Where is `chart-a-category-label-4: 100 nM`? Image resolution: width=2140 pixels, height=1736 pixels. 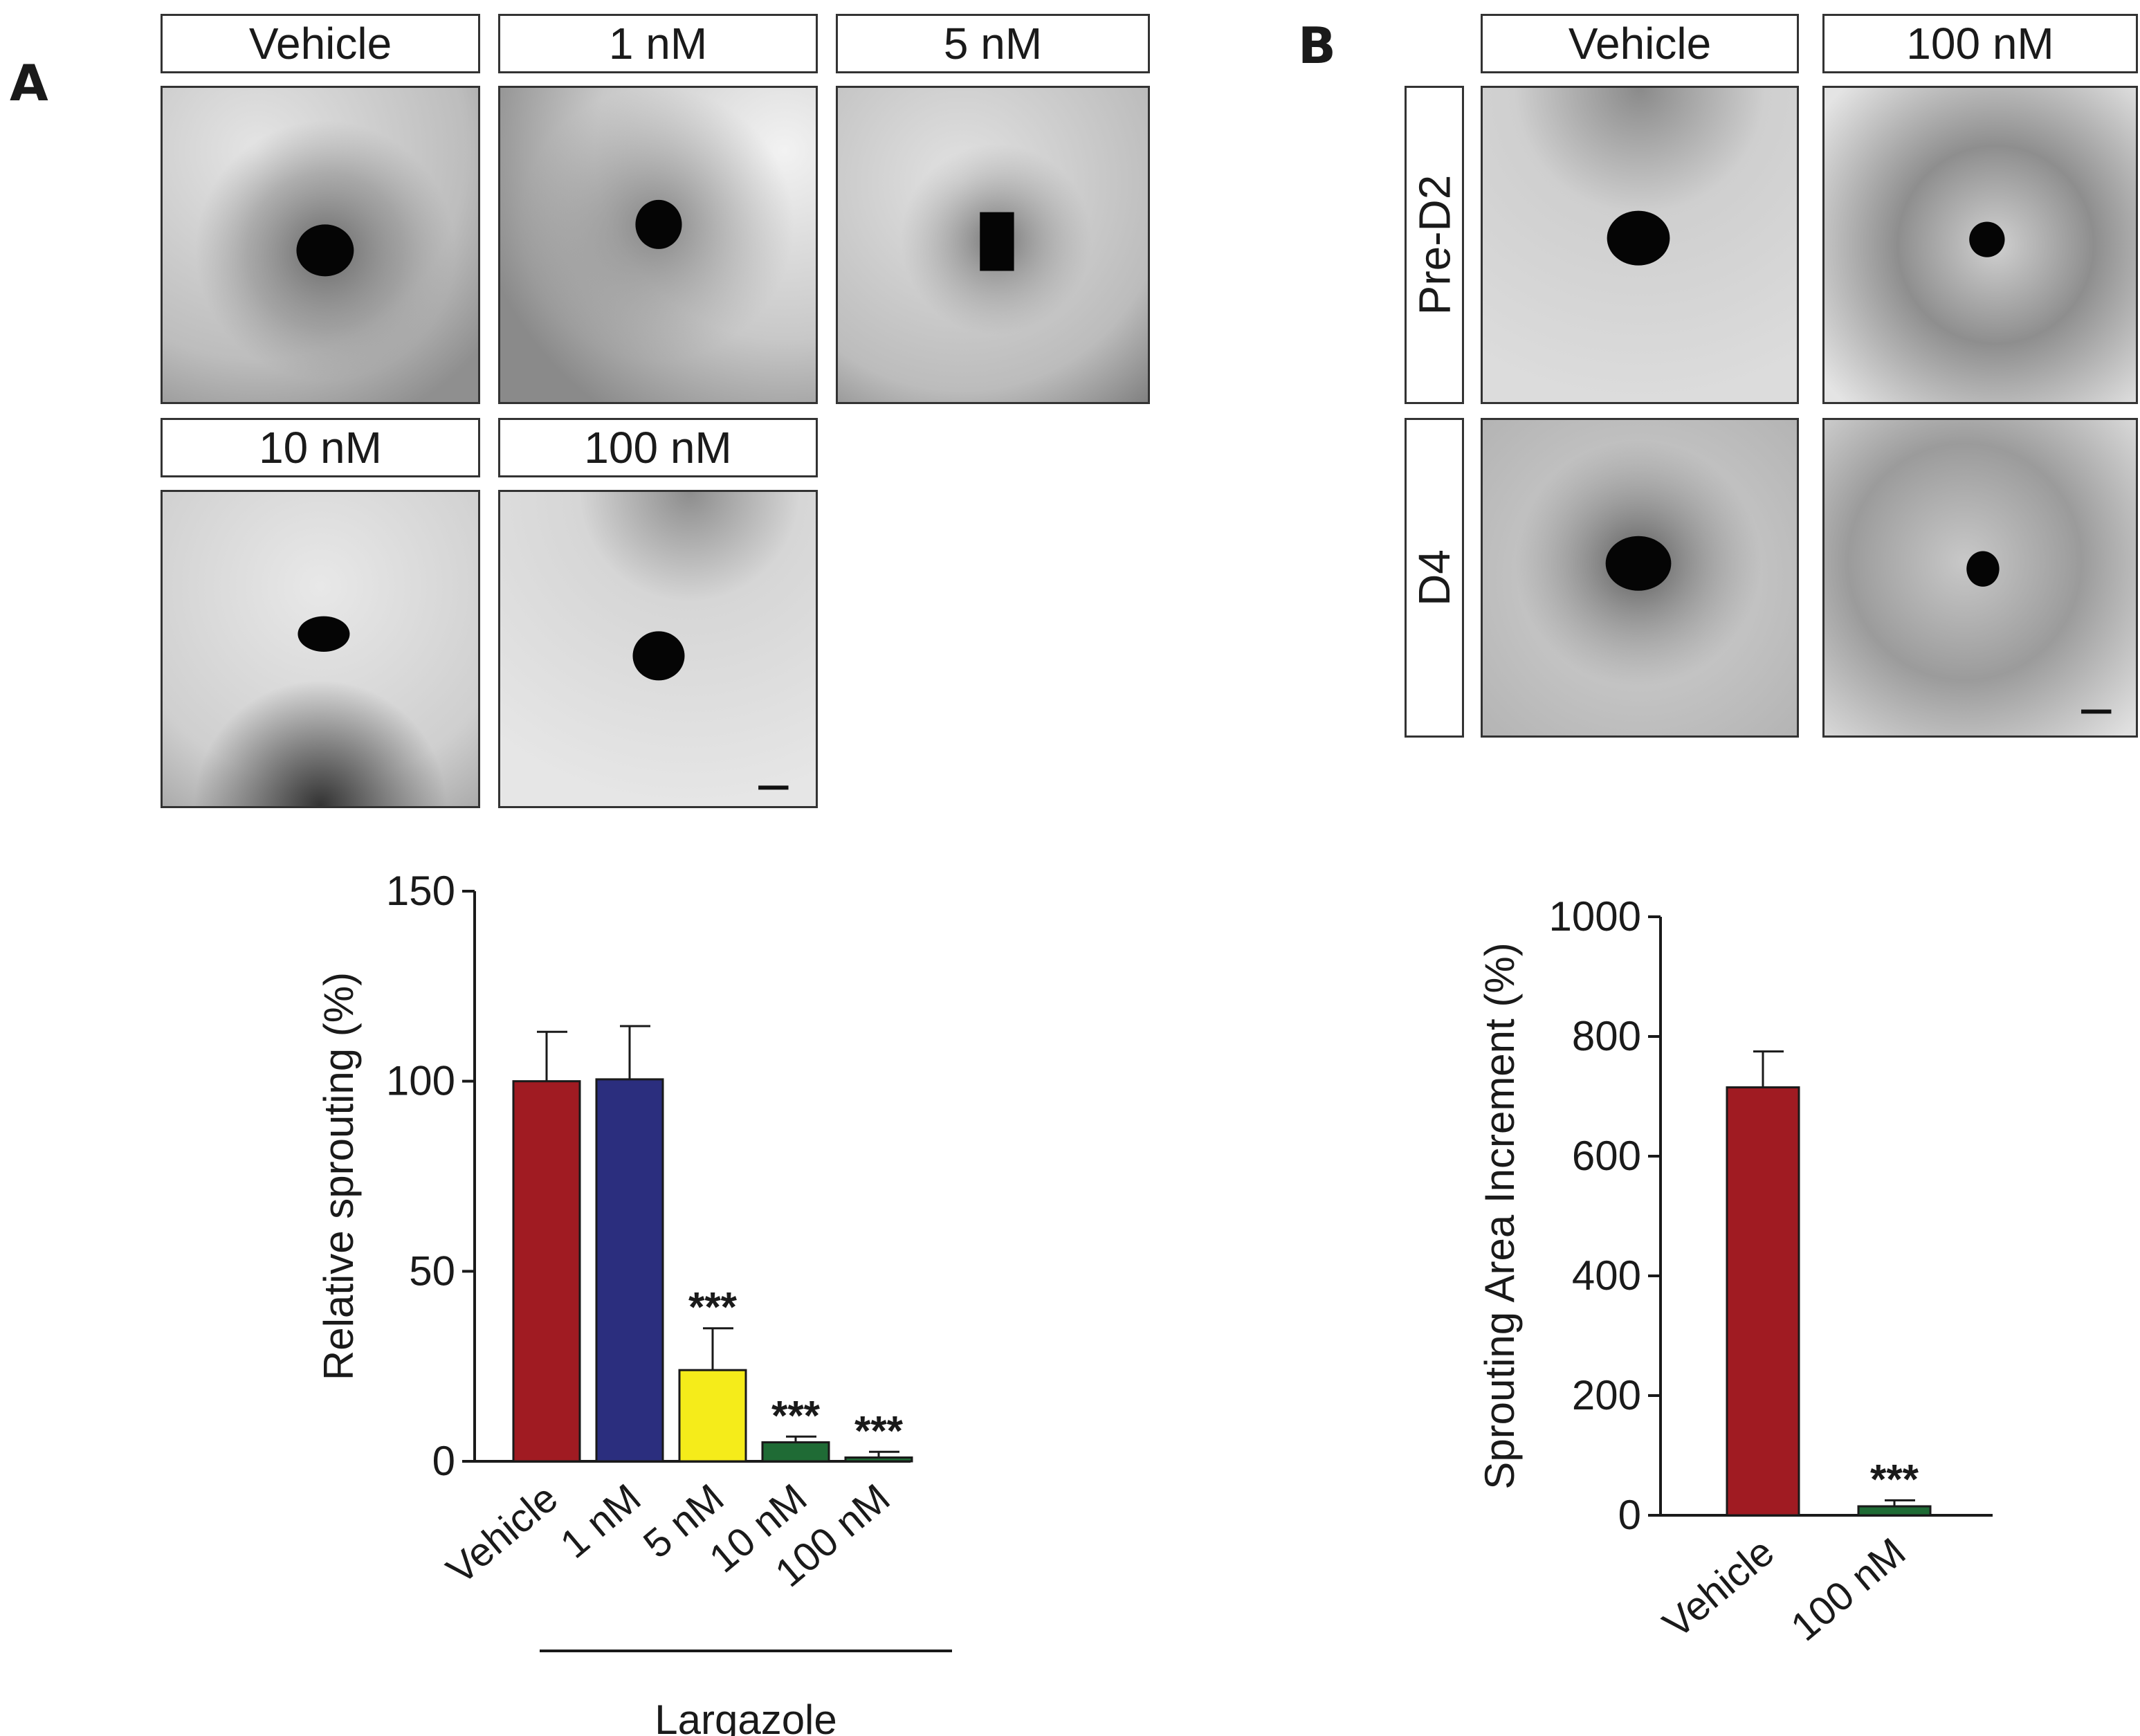
chart-a-category-label-4: 100 nM is located at coordinates (832, 1536).